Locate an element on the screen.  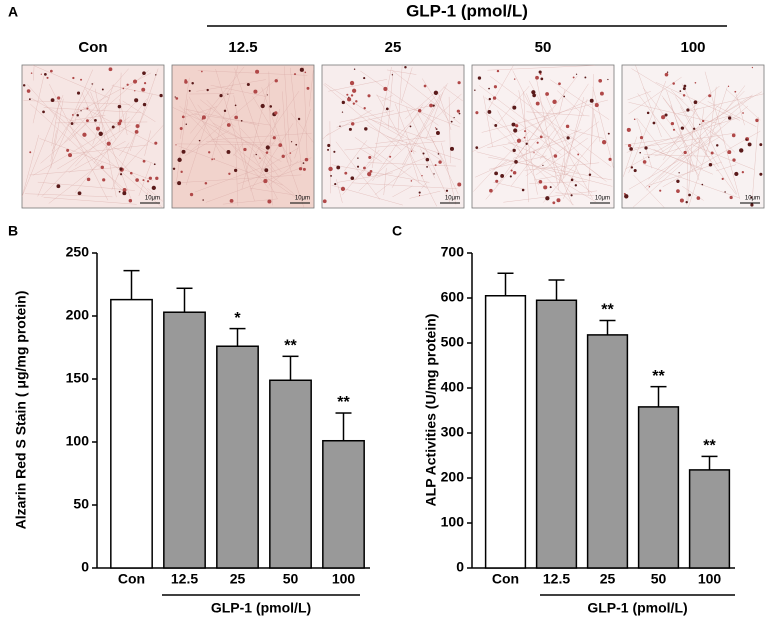
bar is located at coordinates (343, 504).